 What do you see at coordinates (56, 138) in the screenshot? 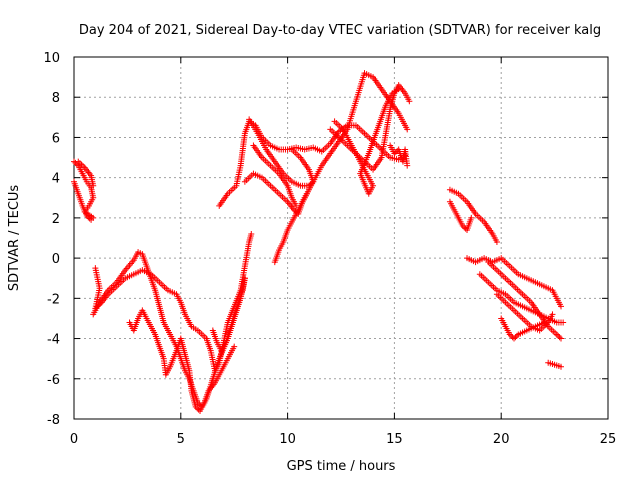
I see `y-tick-label: 6` at bounding box center [56, 138].